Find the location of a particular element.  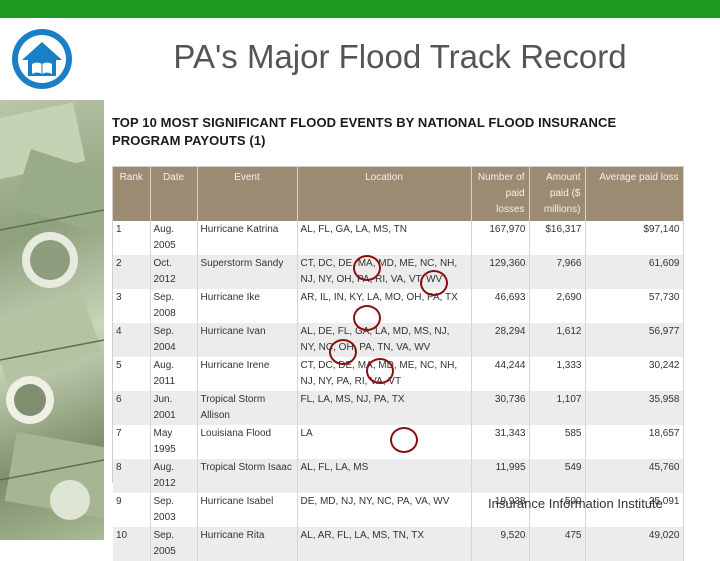

cell-location: LA is located at coordinates (384, 442).